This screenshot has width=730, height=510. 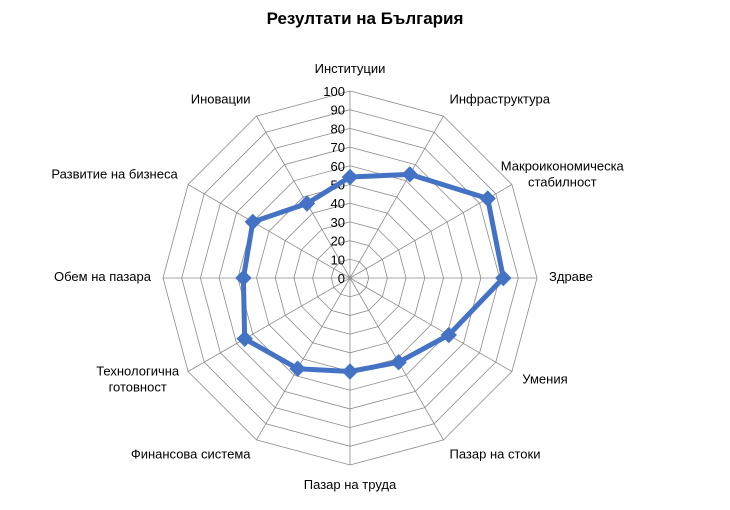 What do you see at coordinates (338, 222) in the screenshot?
I see `tick-label: 30` at bounding box center [338, 222].